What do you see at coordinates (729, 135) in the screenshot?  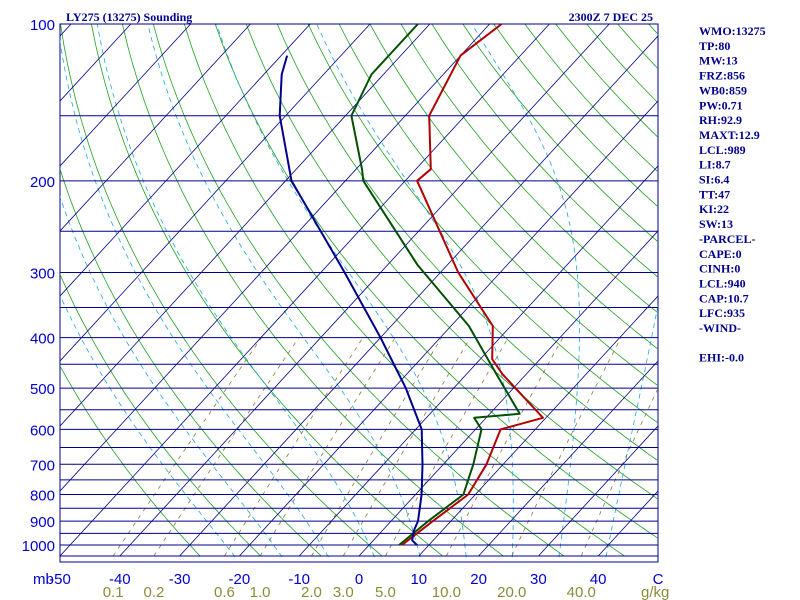 I see `stat-line: MAXT:12.9` at bounding box center [729, 135].